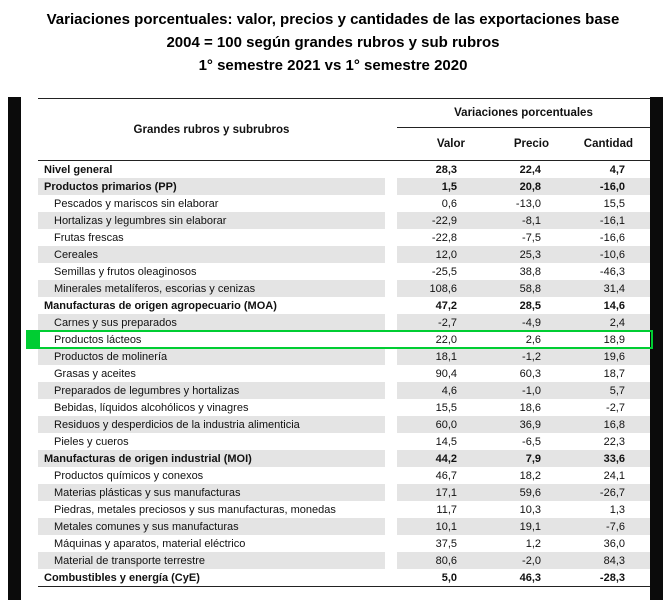  What do you see at coordinates (614, 424) in the screenshot?
I see `cantidad-cell: 16,8` at bounding box center [614, 424].